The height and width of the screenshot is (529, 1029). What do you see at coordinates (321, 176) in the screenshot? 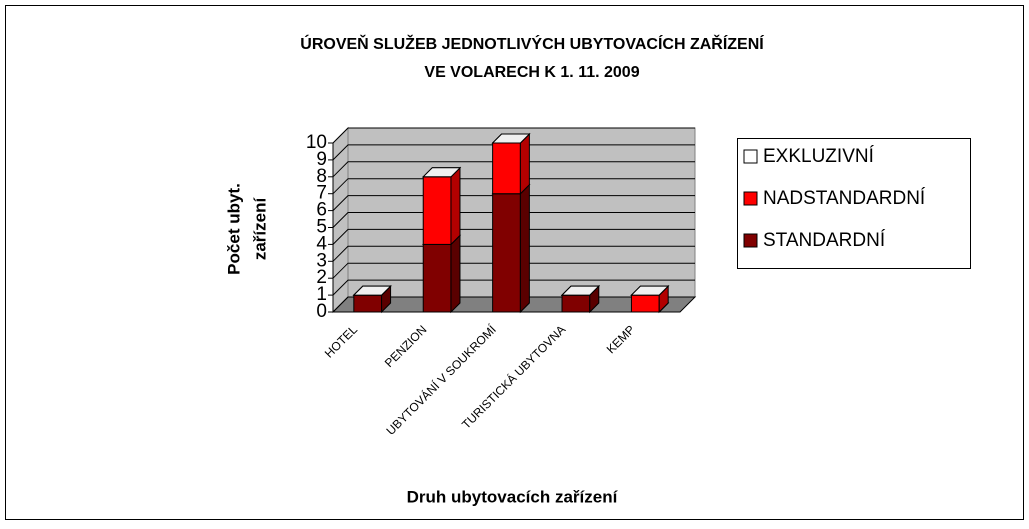
I see `y-tick-label: 8` at bounding box center [321, 176].